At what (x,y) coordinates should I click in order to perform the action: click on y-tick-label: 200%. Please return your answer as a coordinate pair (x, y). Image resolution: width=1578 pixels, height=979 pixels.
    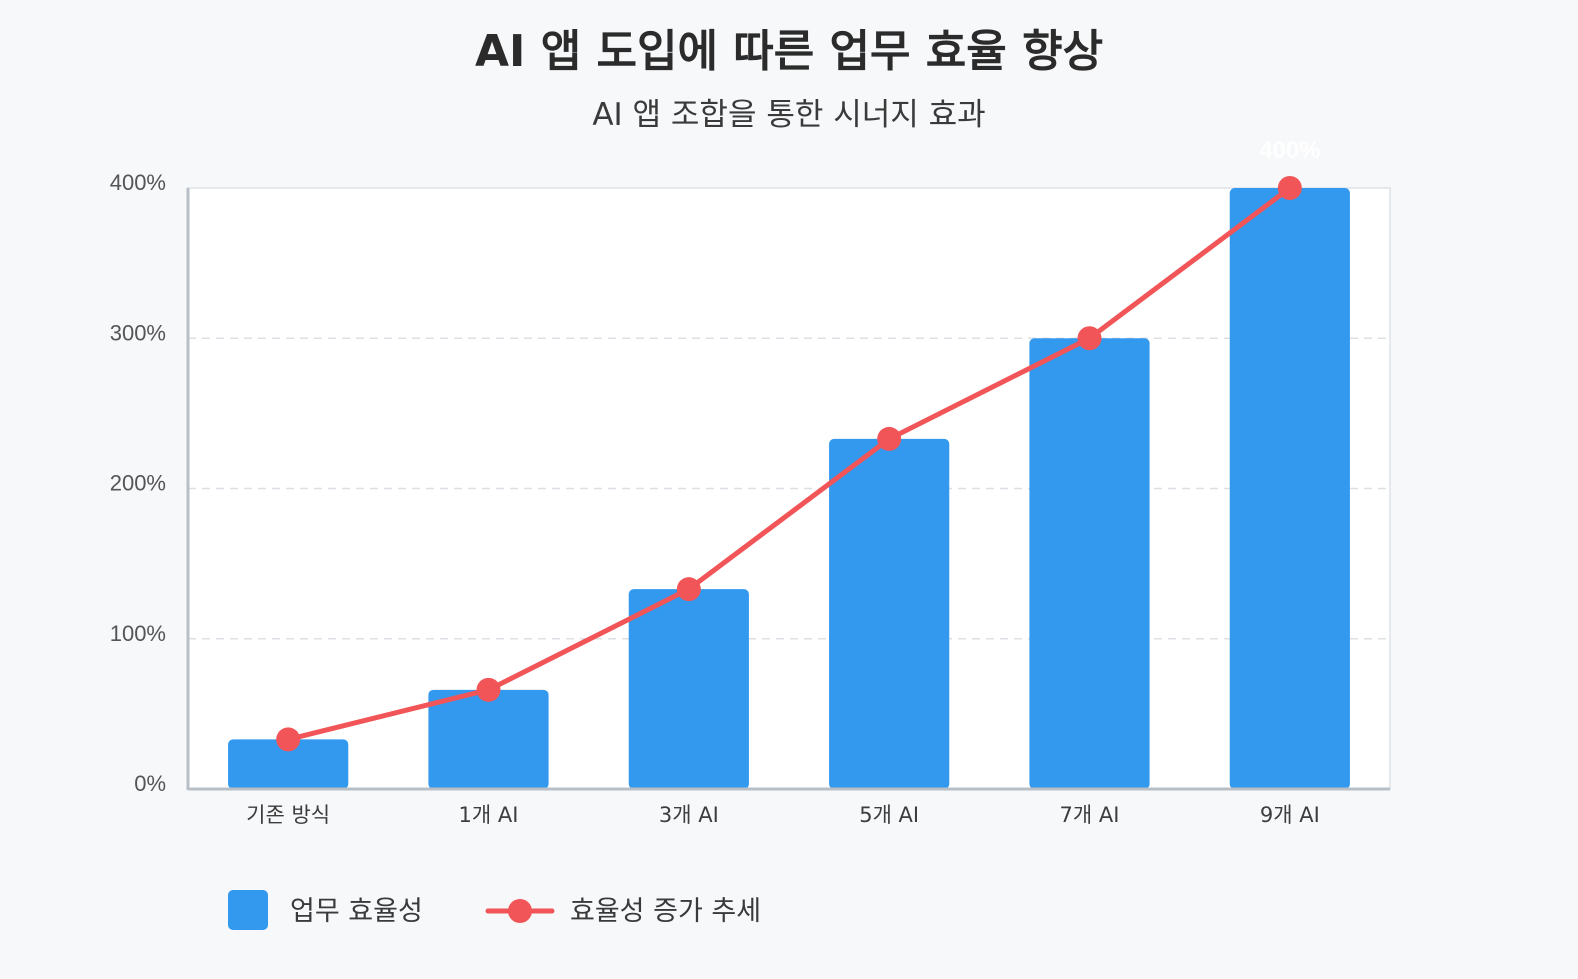
    Looking at the image, I should click on (138, 483).